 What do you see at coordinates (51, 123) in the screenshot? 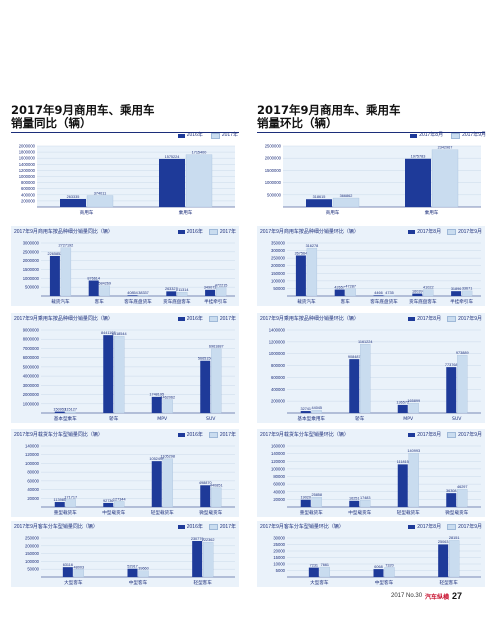
I see `left-title-line2: 销量同比（辆）` at bounding box center [51, 123].